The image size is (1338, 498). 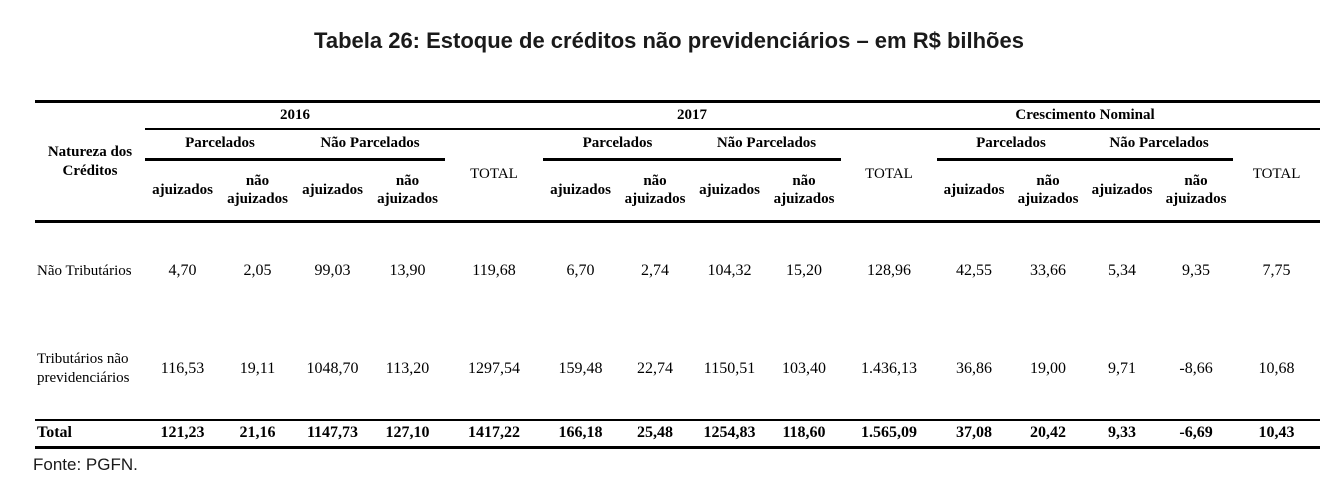 What do you see at coordinates (1048, 191) in the screenshot?
I see `col-cresc-parc-nao-ajuizados: não ajuizados` at bounding box center [1048, 191].